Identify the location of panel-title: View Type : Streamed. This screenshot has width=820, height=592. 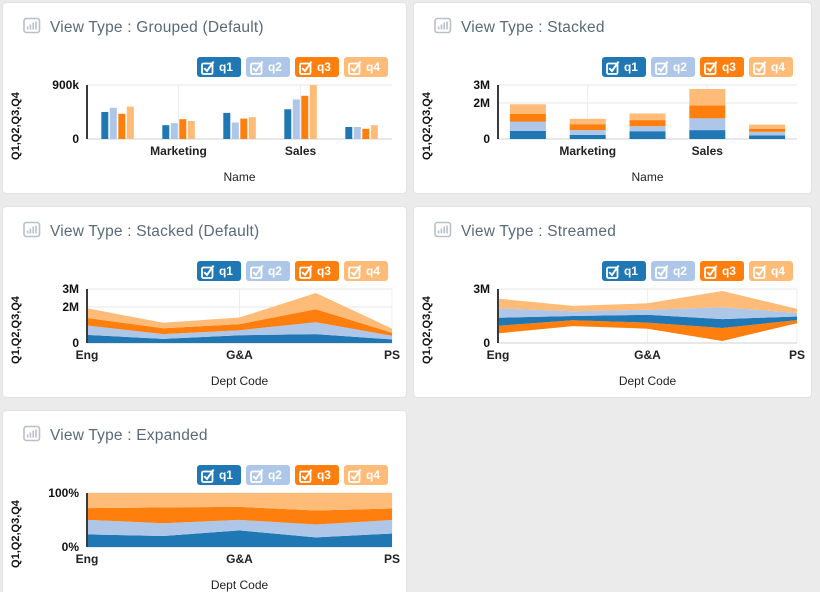
(539, 231).